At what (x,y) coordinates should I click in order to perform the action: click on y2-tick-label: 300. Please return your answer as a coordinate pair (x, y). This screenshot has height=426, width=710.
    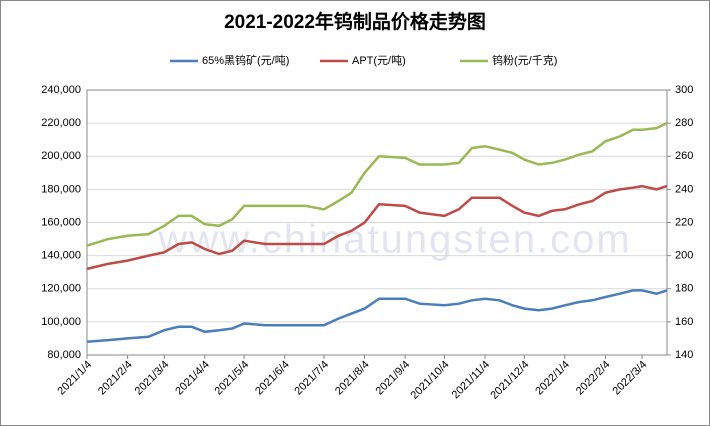
    Looking at the image, I should click on (684, 90).